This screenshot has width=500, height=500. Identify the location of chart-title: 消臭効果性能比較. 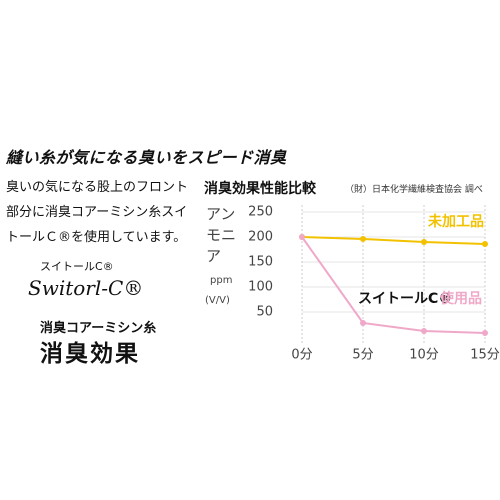
(260, 189).